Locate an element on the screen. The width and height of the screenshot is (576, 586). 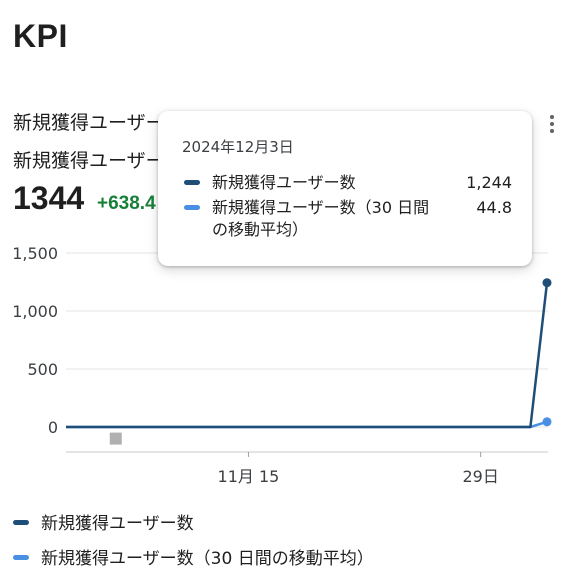
series-primary-point is located at coordinates (547, 283).